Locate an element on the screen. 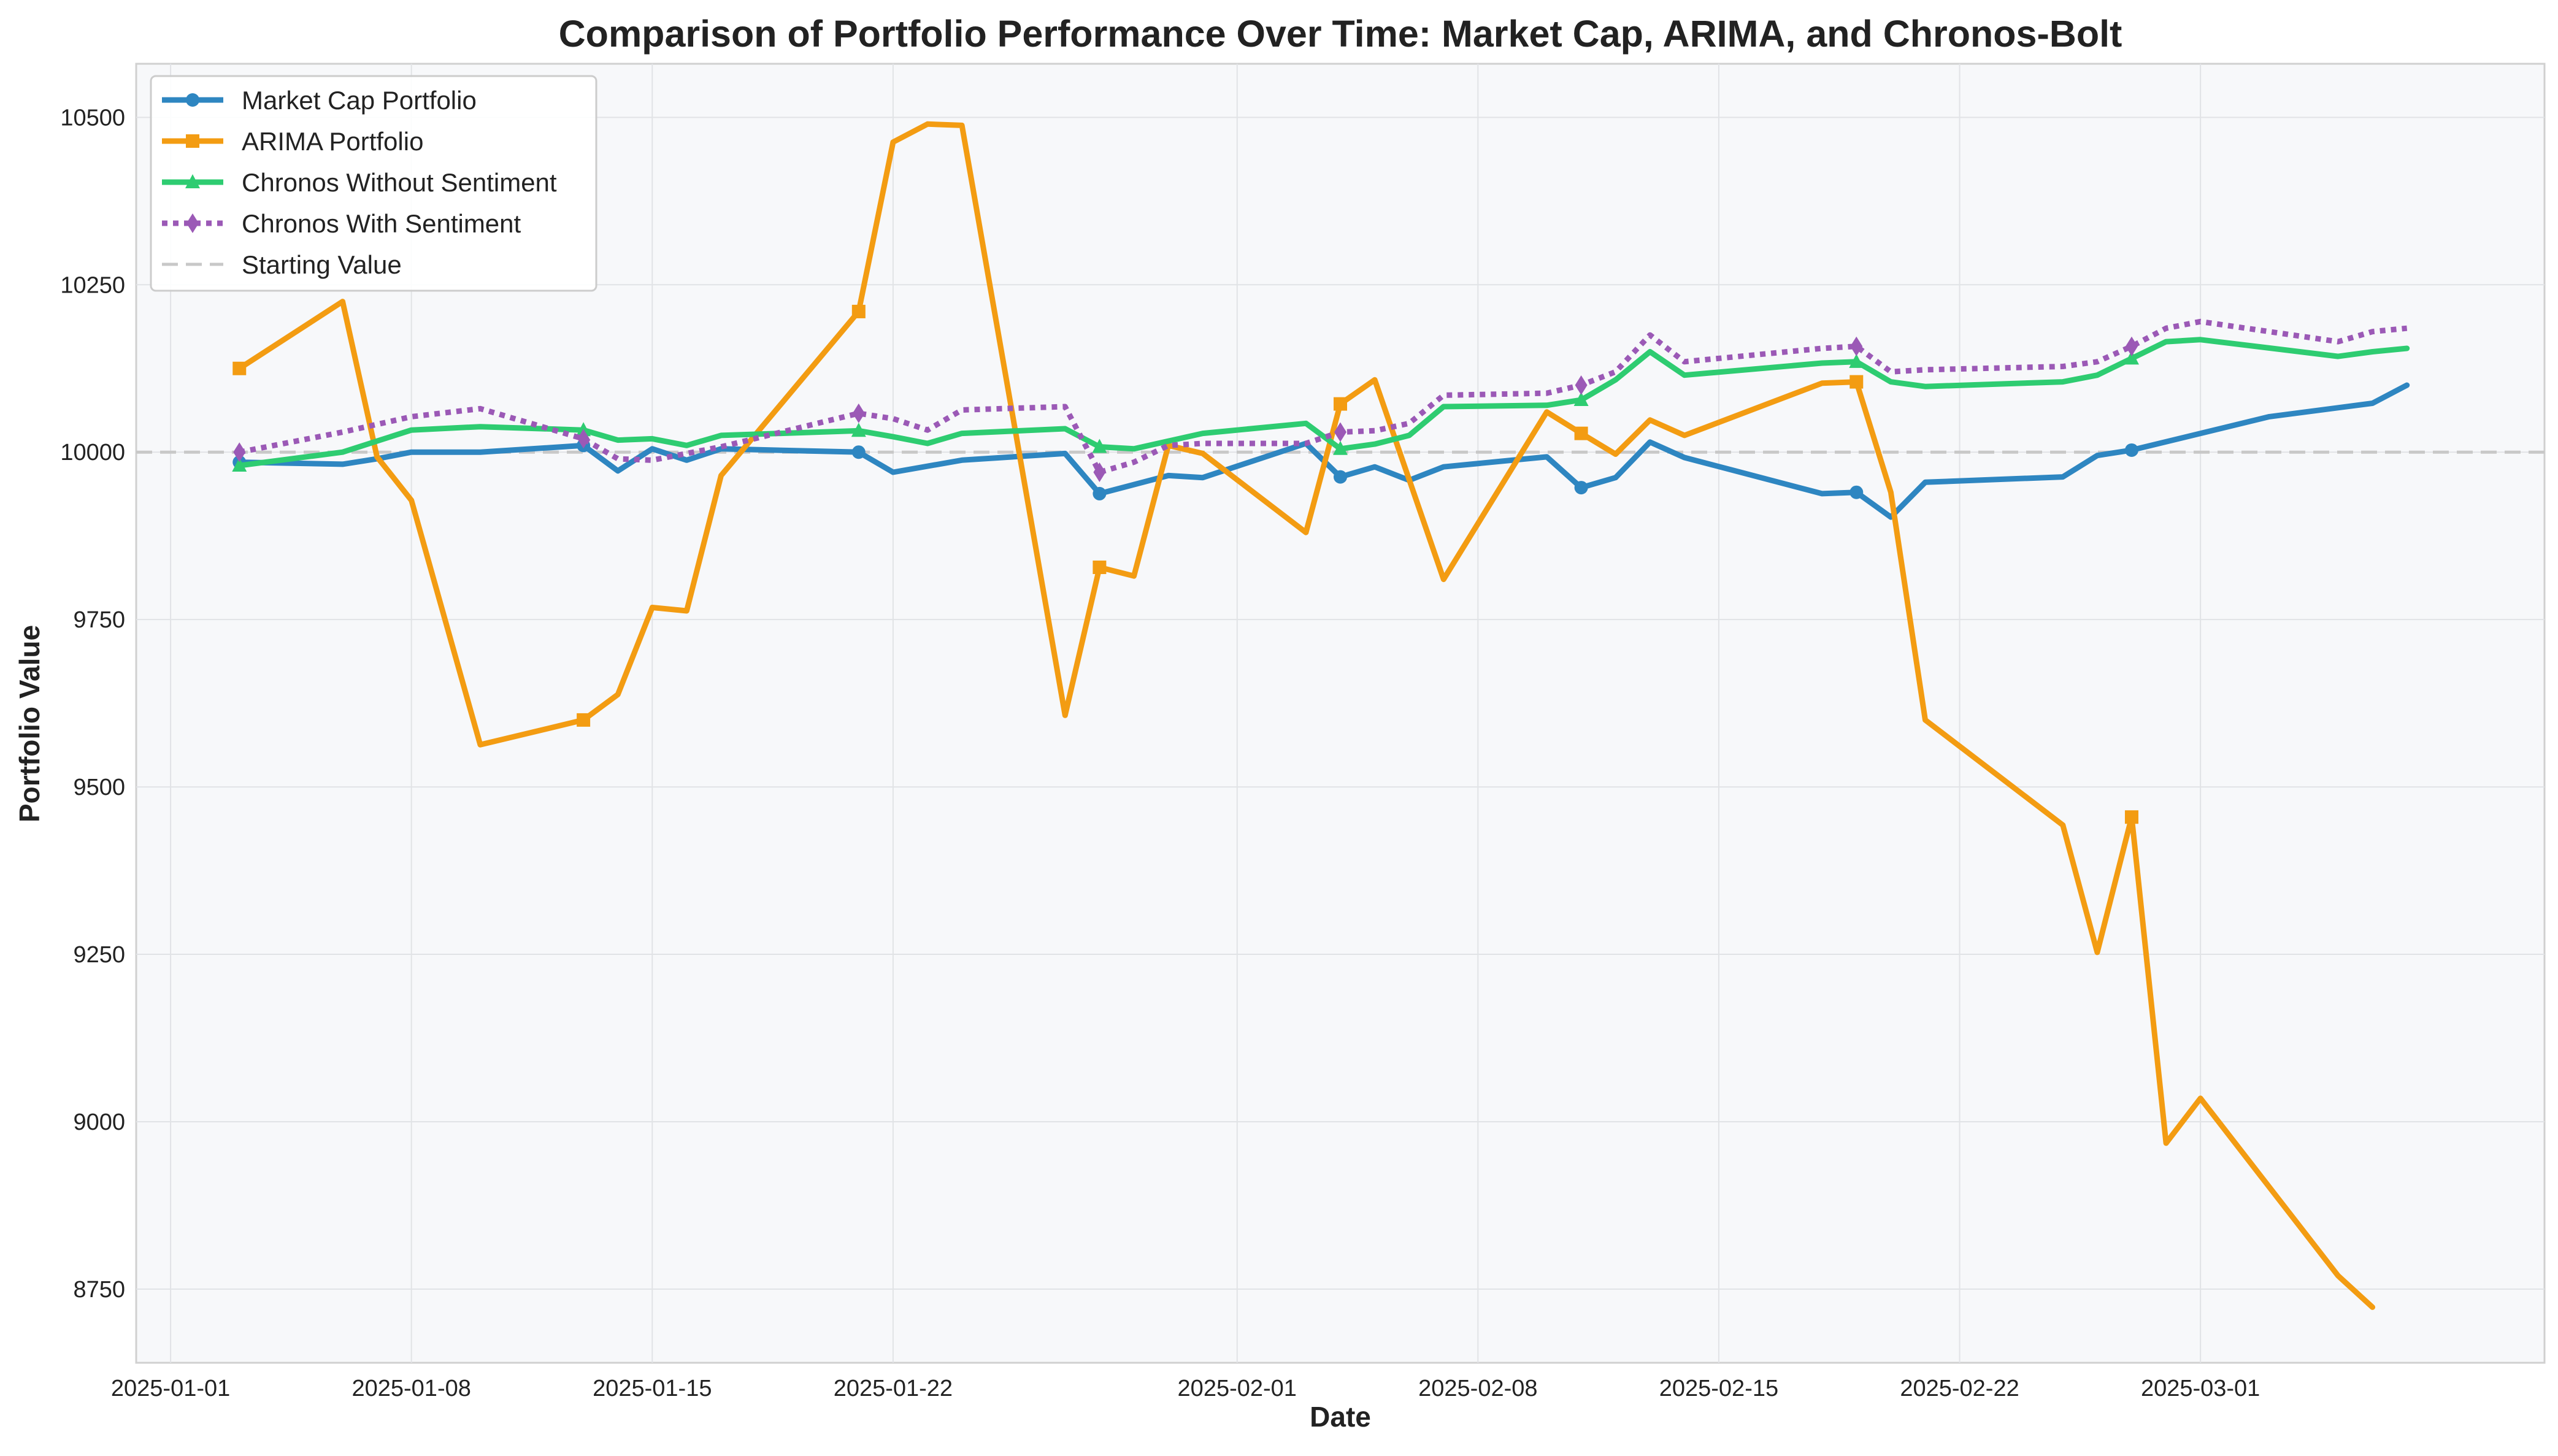  series-chronos-without-sentiment is located at coordinates (1321, 404).